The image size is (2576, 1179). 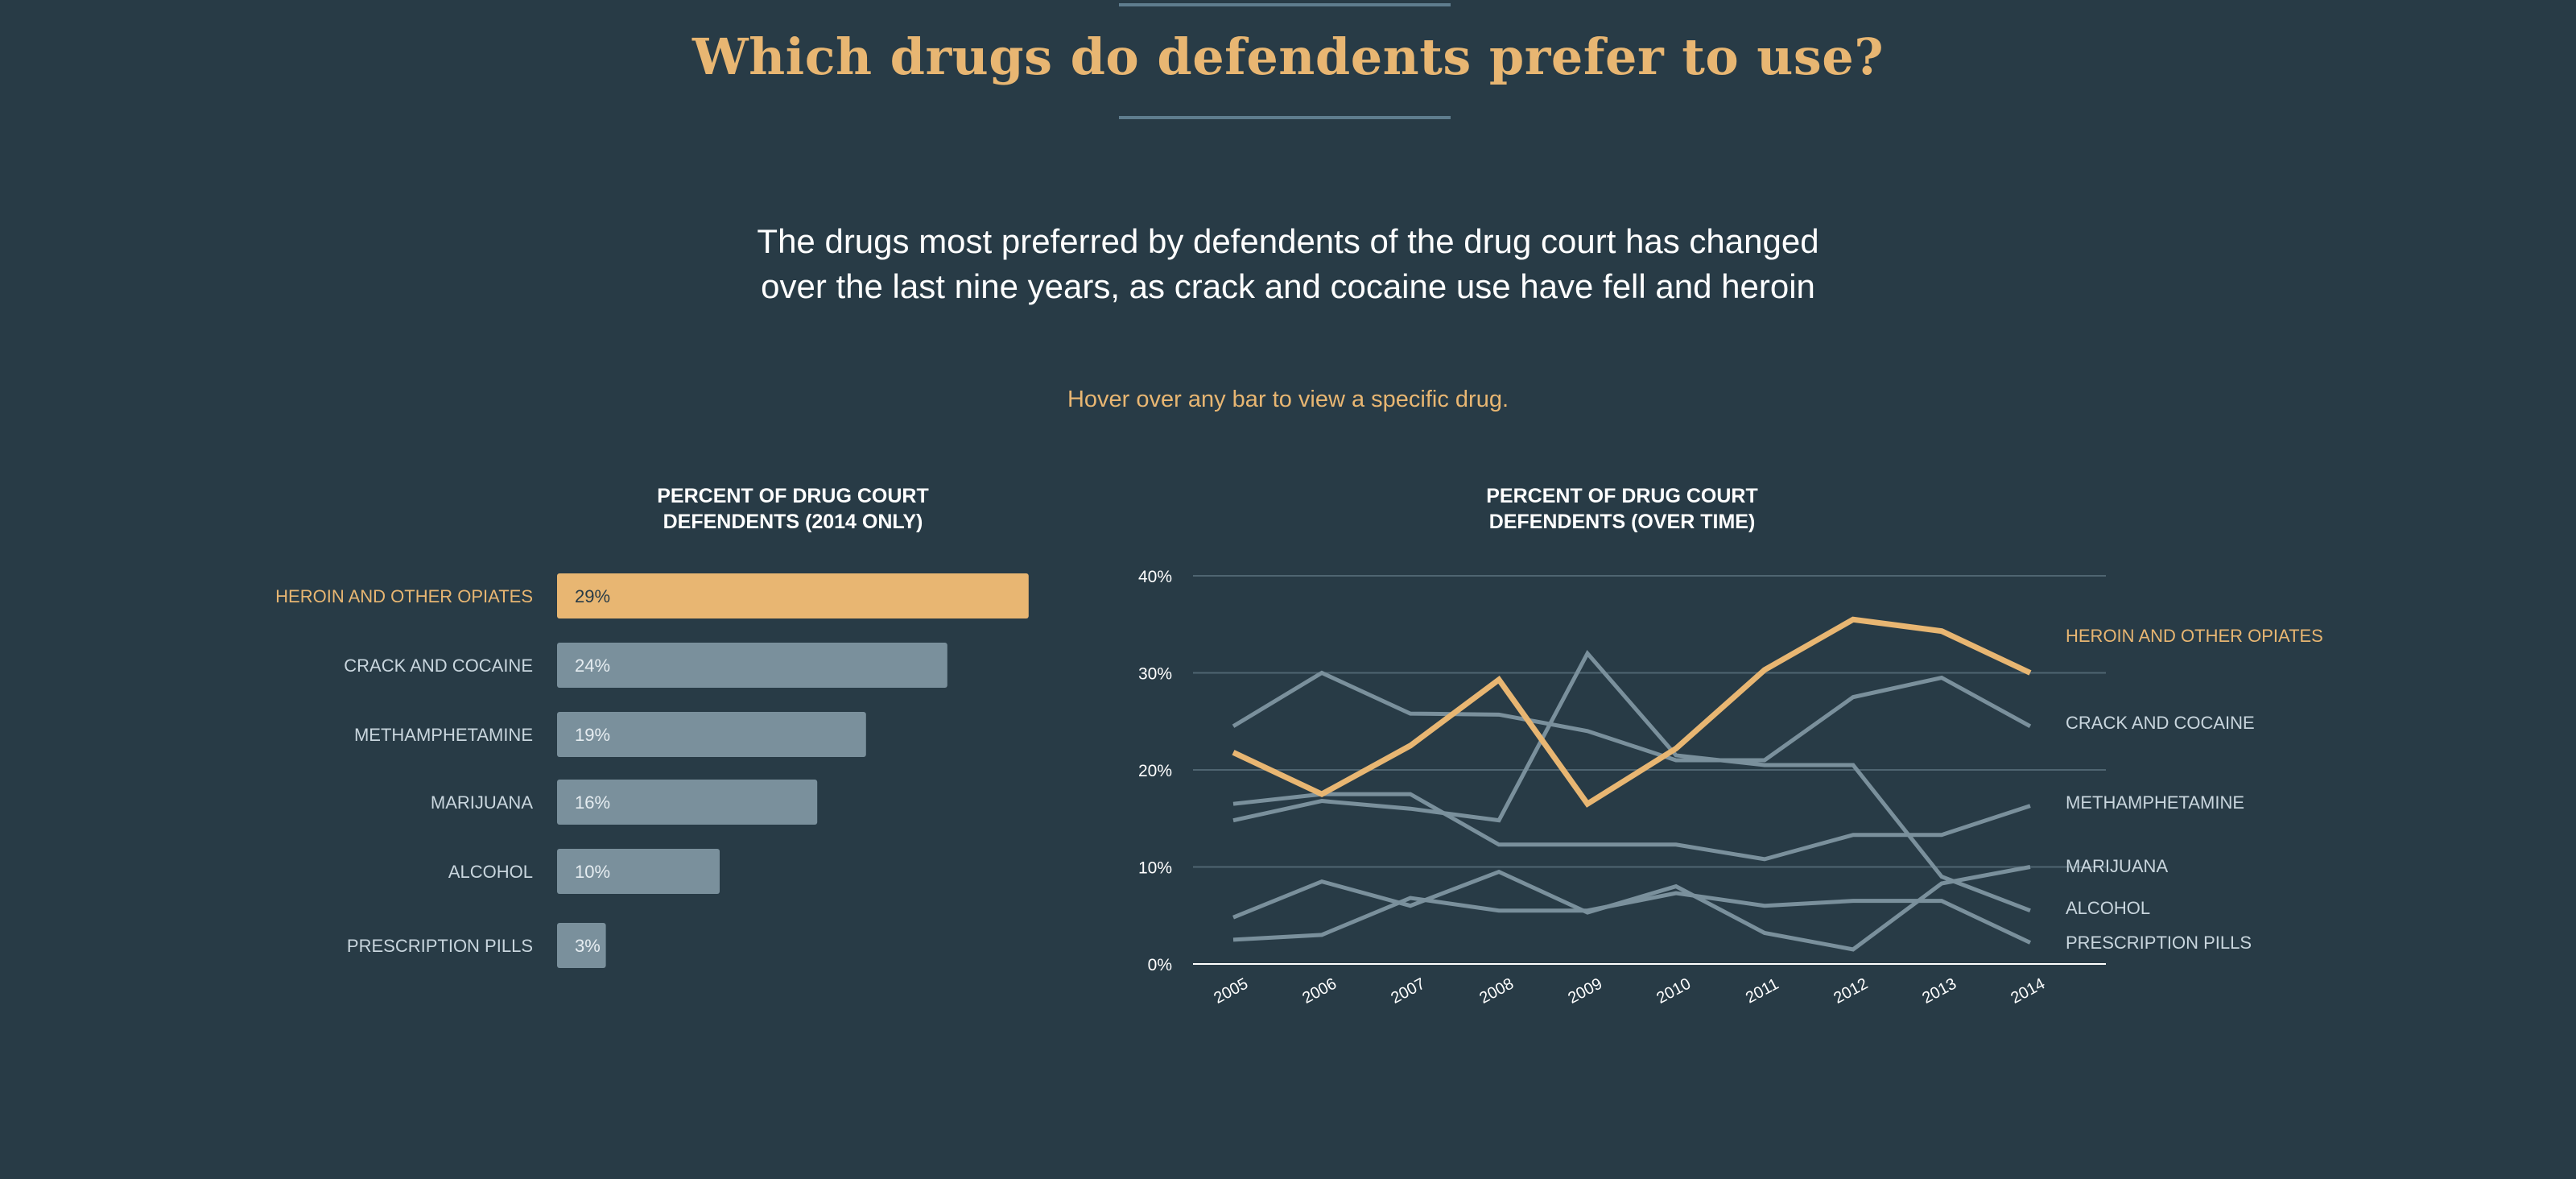 I want to click on x-tick-label-2007: 2007, so click(x=1408, y=991).